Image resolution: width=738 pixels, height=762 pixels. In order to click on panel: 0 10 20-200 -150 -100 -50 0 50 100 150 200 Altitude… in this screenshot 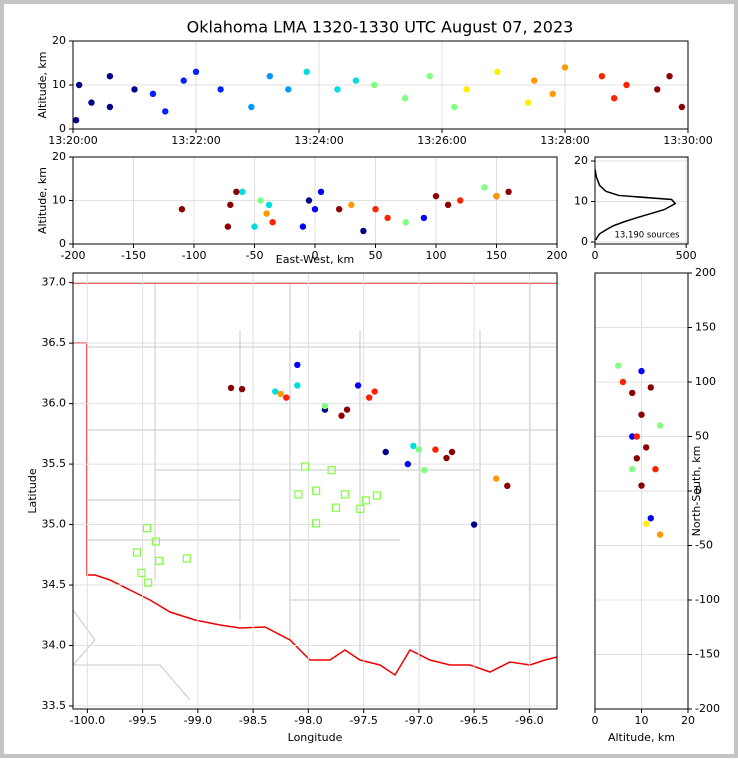, I will do `click(656, 505)`.